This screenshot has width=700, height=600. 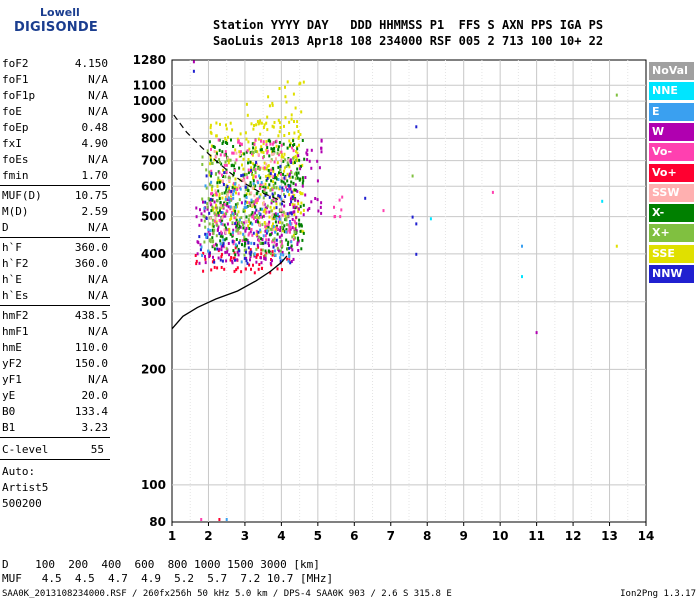 I want to click on echo-traces, so click(x=269, y=177).